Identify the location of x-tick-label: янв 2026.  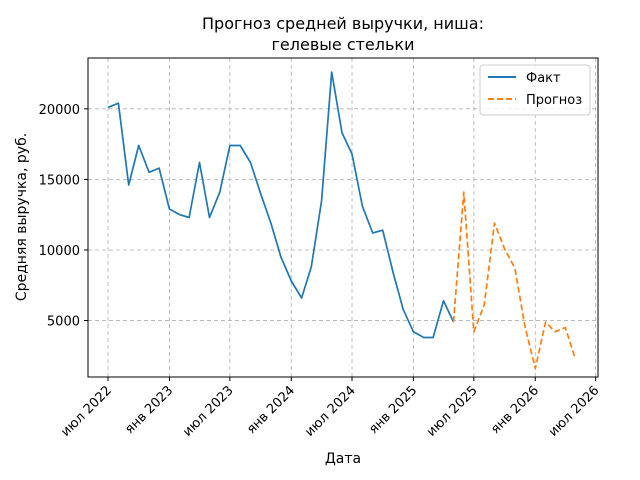
(515, 410).